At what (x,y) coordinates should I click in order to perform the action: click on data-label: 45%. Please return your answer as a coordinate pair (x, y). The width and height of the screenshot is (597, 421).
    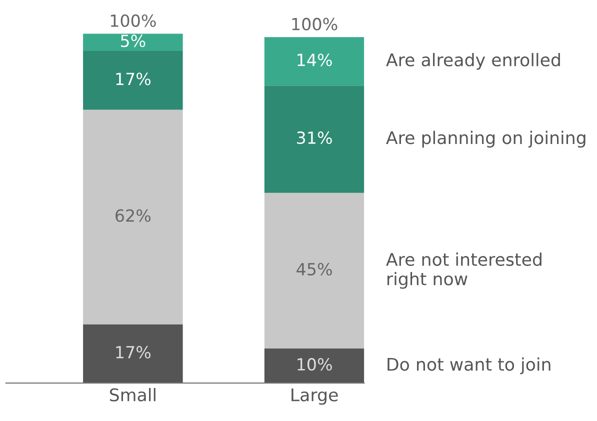
    Looking at the image, I should click on (314, 269).